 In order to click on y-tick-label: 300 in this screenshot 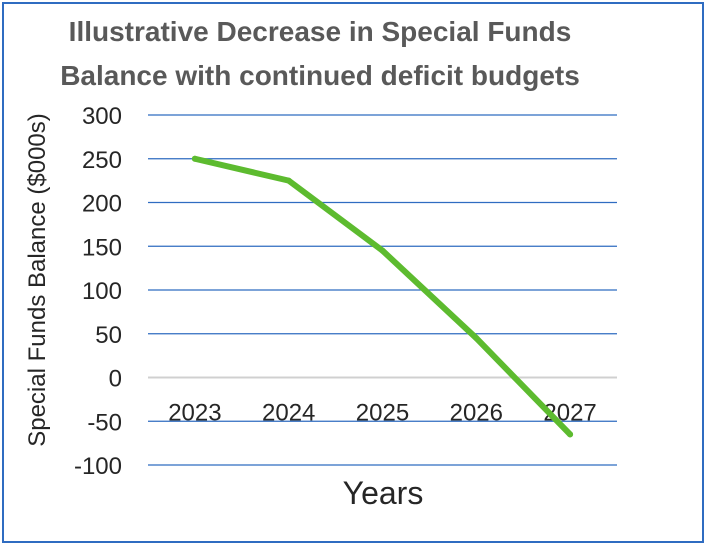, I will do `click(102, 116)`.